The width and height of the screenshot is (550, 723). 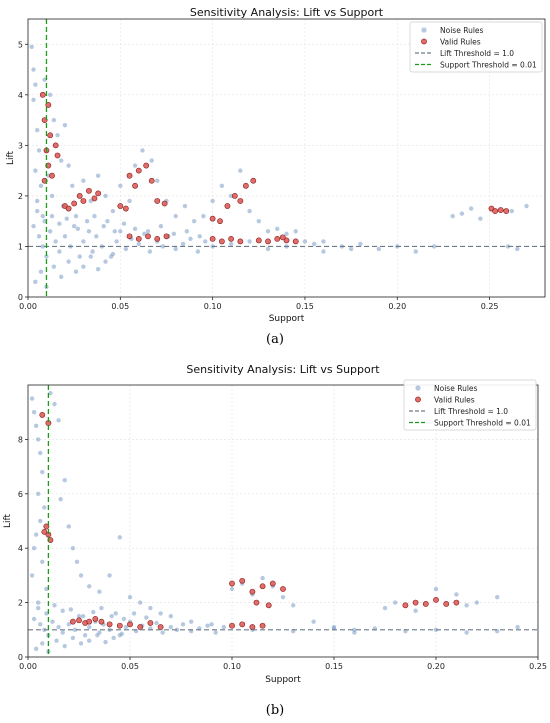 What do you see at coordinates (20, 44) in the screenshot?
I see `y-tick-label: 5` at bounding box center [20, 44].